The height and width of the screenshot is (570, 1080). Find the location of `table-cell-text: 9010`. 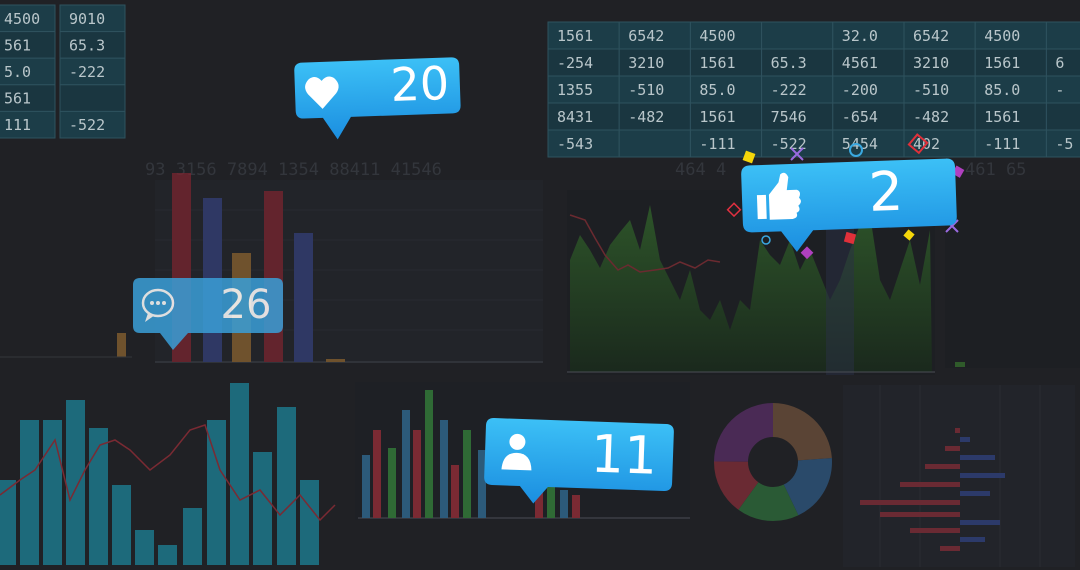

table-cell-text: 9010 is located at coordinates (87, 19).